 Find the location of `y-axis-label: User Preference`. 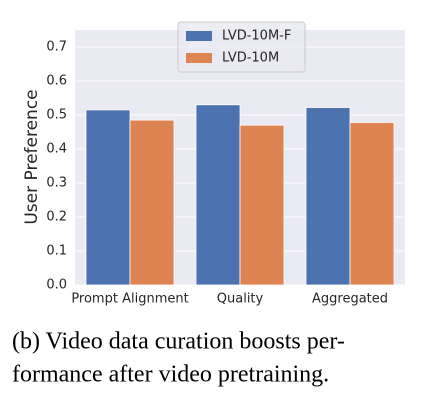

y-axis-label: User Preference is located at coordinates (32, 156).